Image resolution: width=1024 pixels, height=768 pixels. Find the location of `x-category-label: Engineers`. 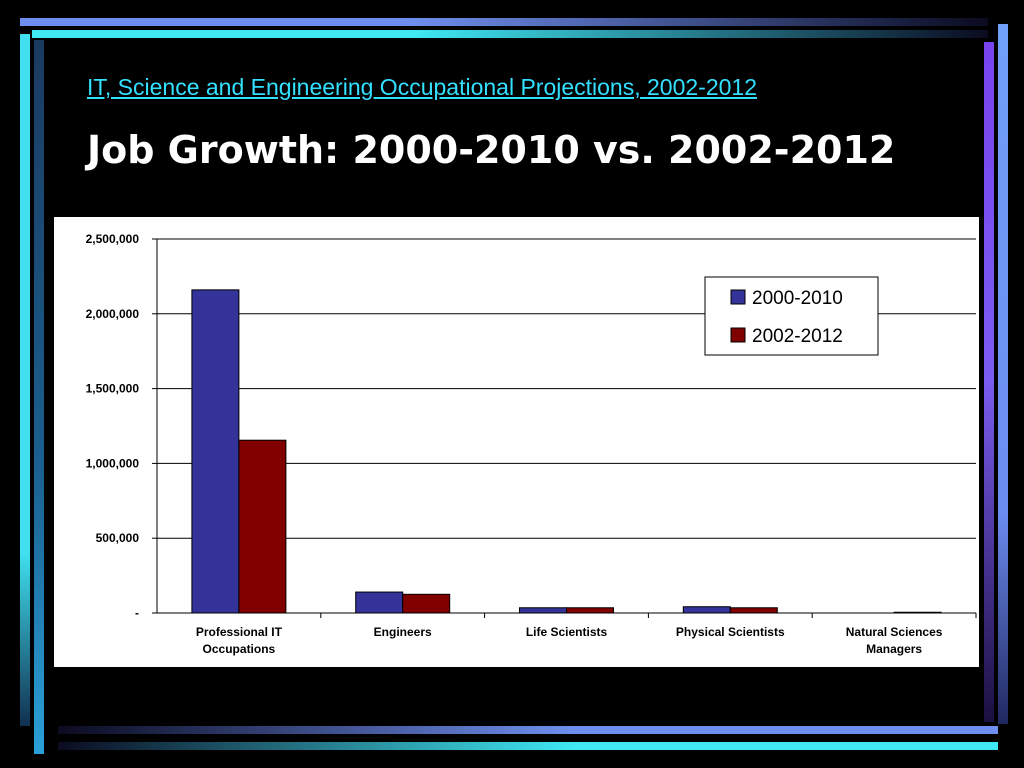

x-category-label: Engineers is located at coordinates (403, 632).